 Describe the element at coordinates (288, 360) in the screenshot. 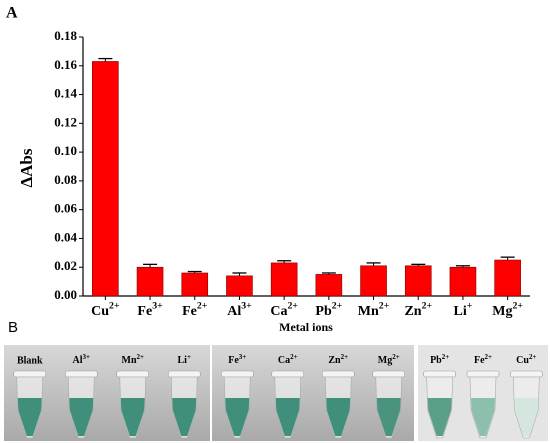

I see `tube-label: Ca2+` at that location.